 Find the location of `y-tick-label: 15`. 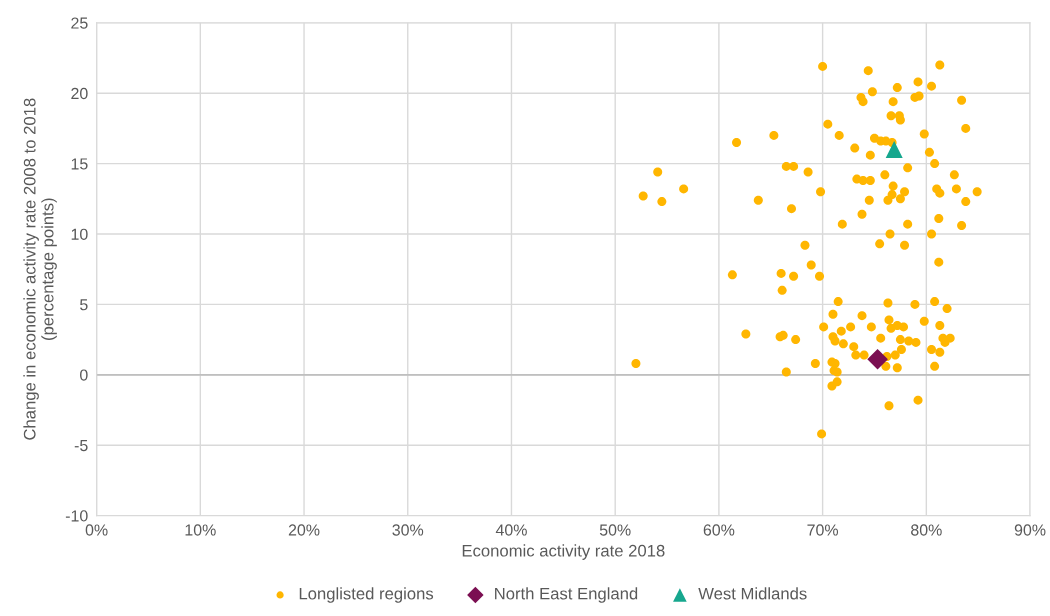

y-tick-label: 15 is located at coordinates (79, 164).